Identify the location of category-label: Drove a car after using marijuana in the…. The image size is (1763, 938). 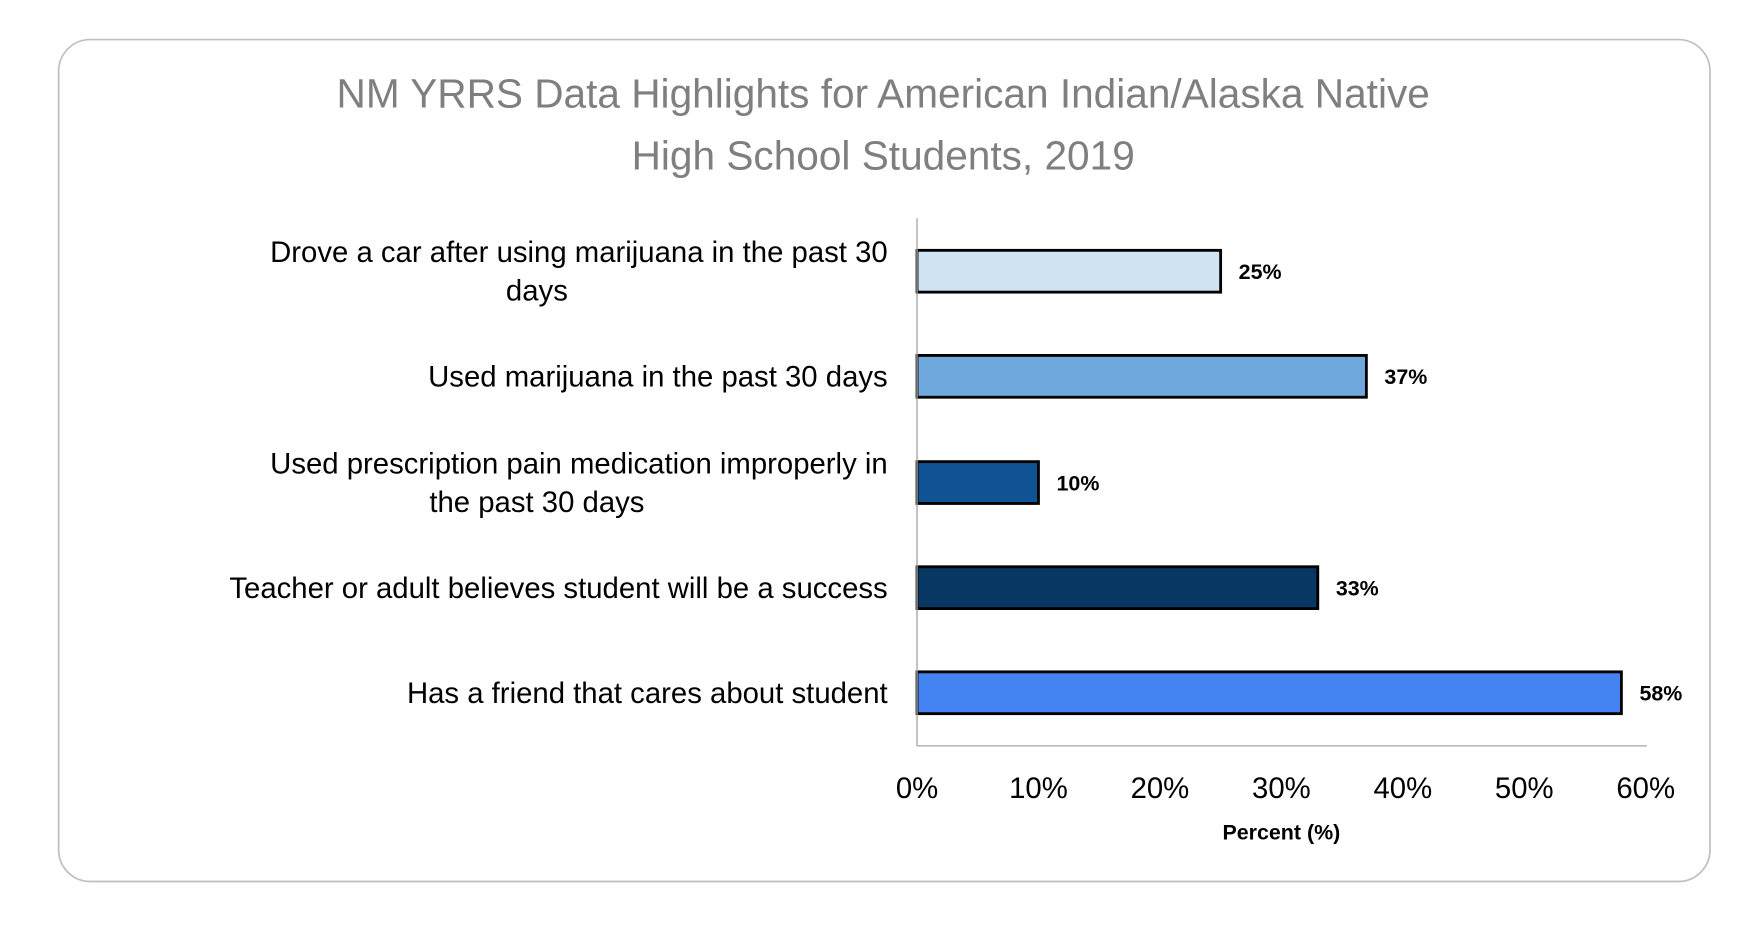
(579, 252).